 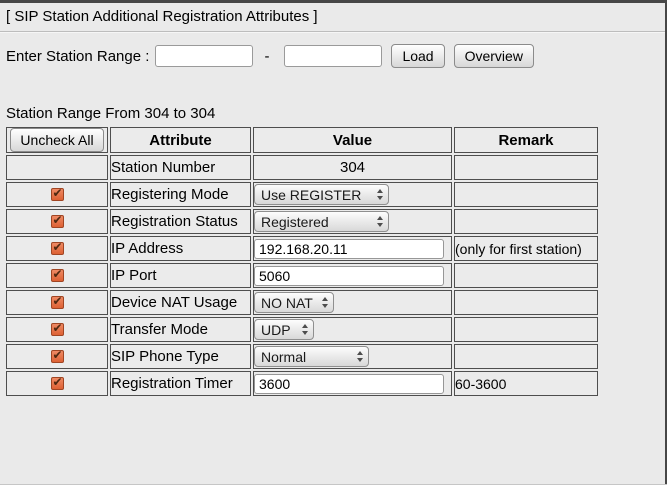 I want to click on uncheck-all-button: Uncheck All, so click(x=57, y=140).